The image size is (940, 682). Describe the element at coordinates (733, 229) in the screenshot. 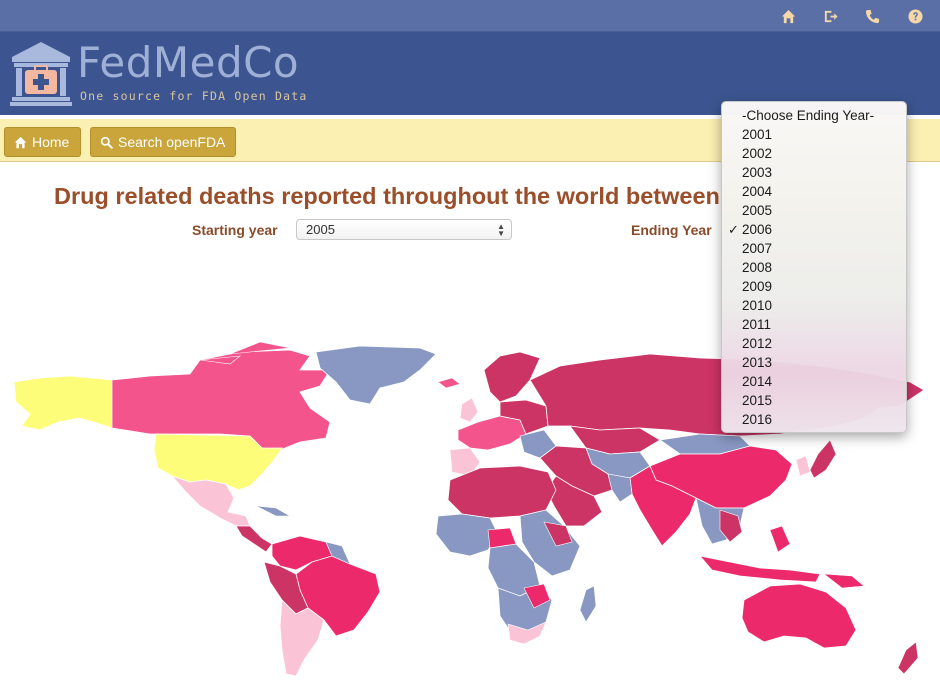

I see `checkmark-icon: ✓` at that location.